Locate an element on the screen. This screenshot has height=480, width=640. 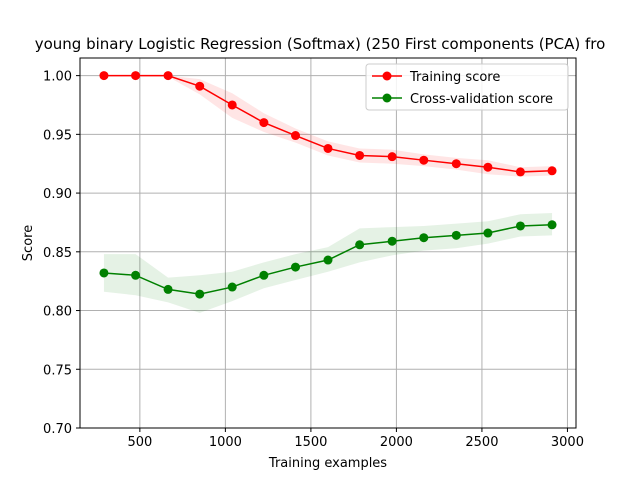
y-tick-label: 1.00 is located at coordinates (57, 77).